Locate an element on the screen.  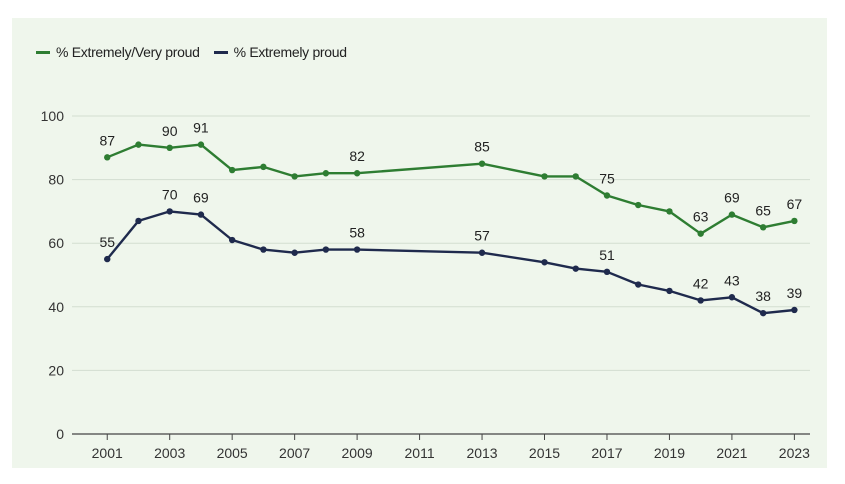
data-point-1-2019 is located at coordinates (669, 291).